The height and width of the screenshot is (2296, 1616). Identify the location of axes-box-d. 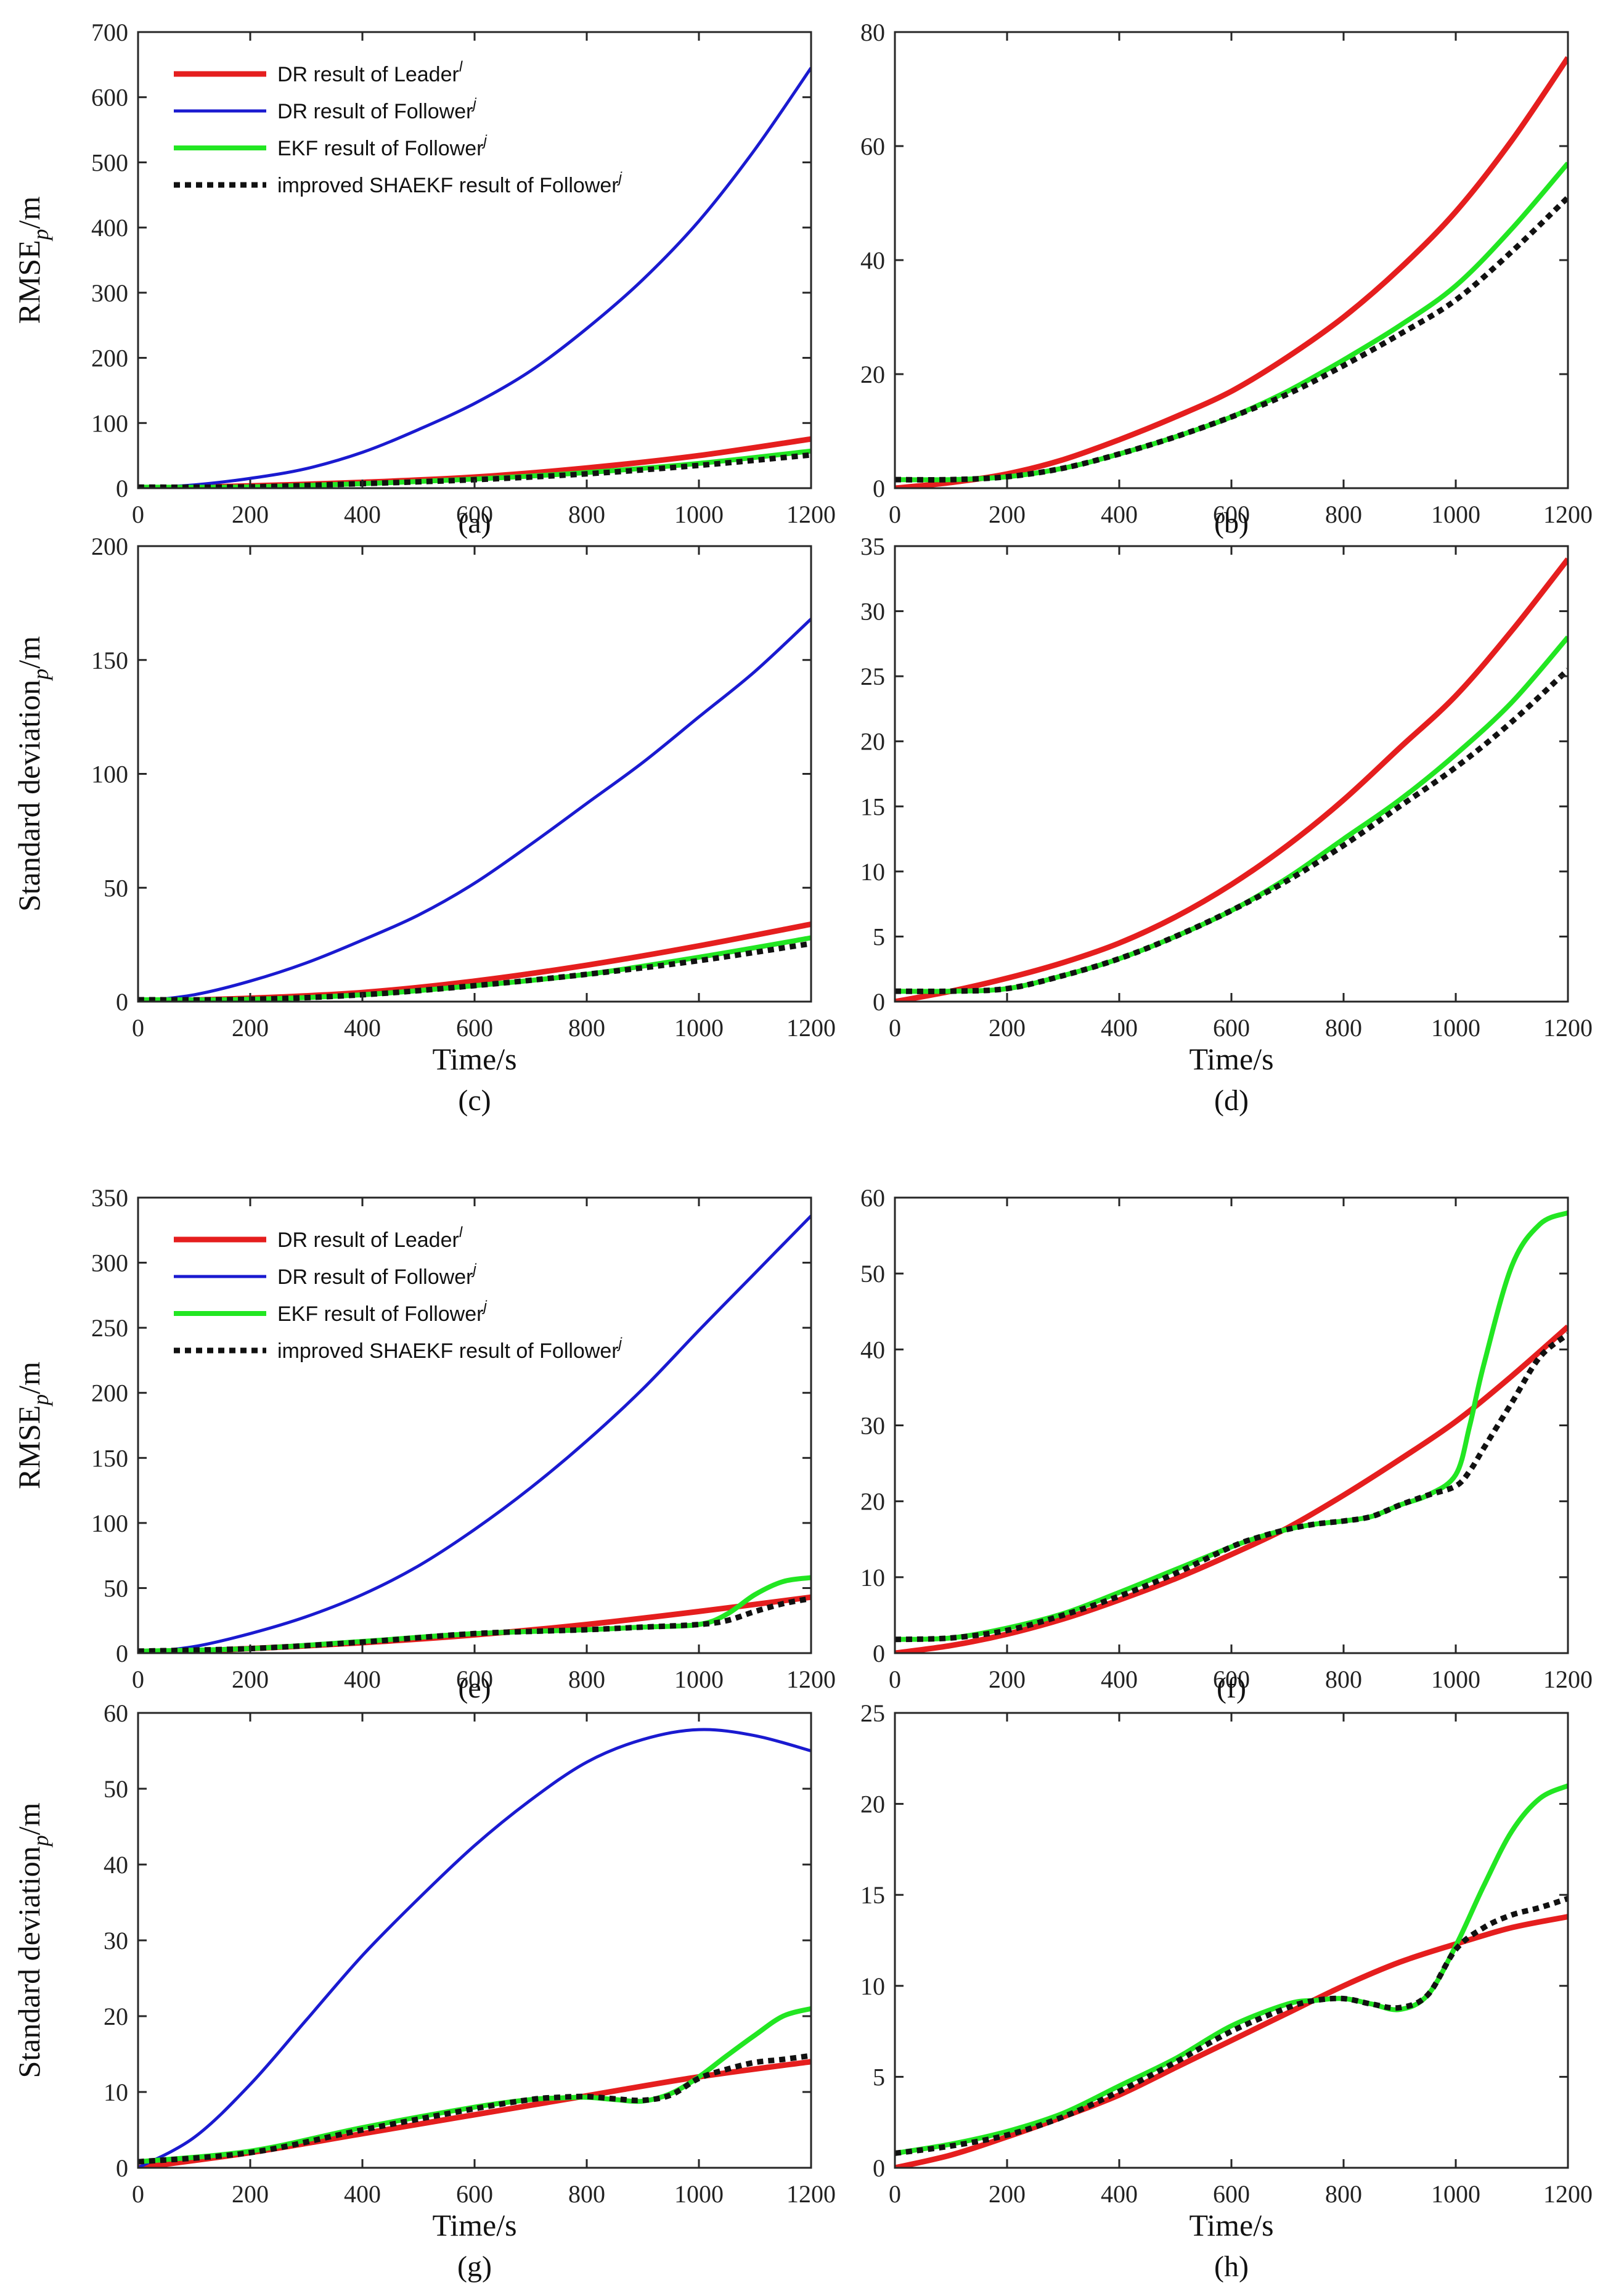
(1231, 774).